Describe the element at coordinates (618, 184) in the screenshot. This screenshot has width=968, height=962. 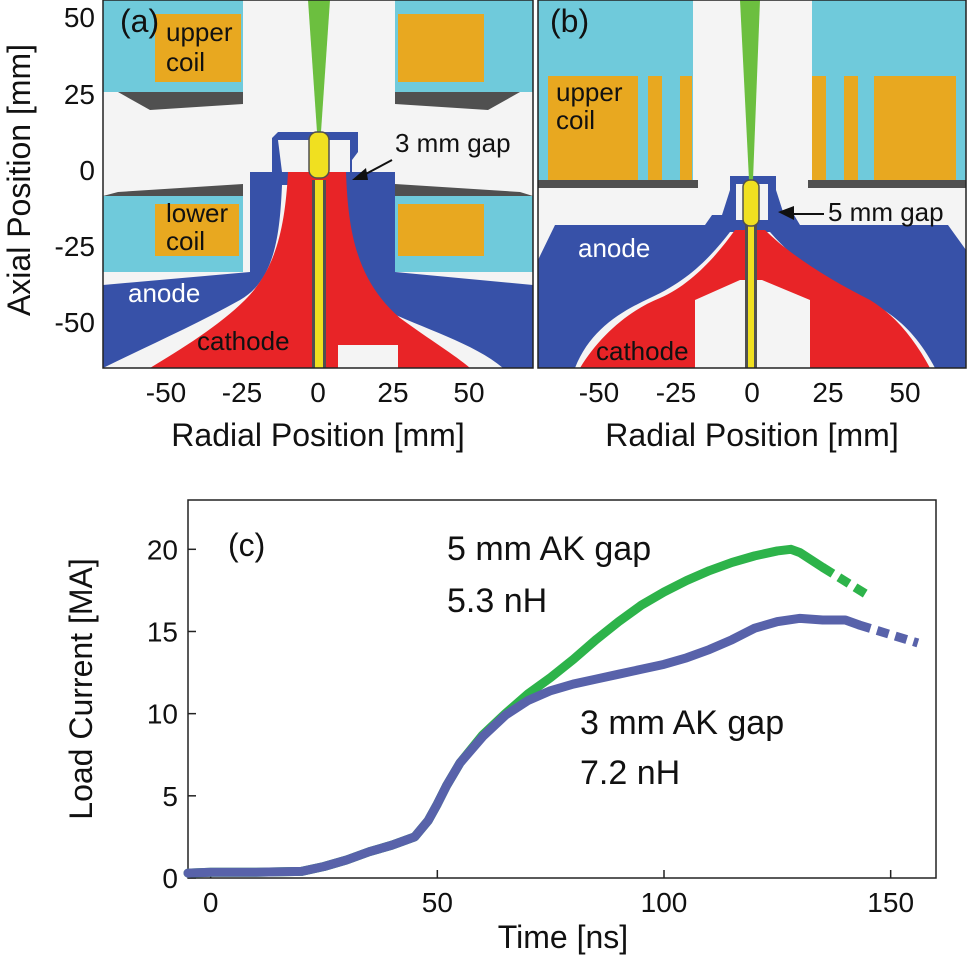
I see `panel-b-plate-left` at that location.